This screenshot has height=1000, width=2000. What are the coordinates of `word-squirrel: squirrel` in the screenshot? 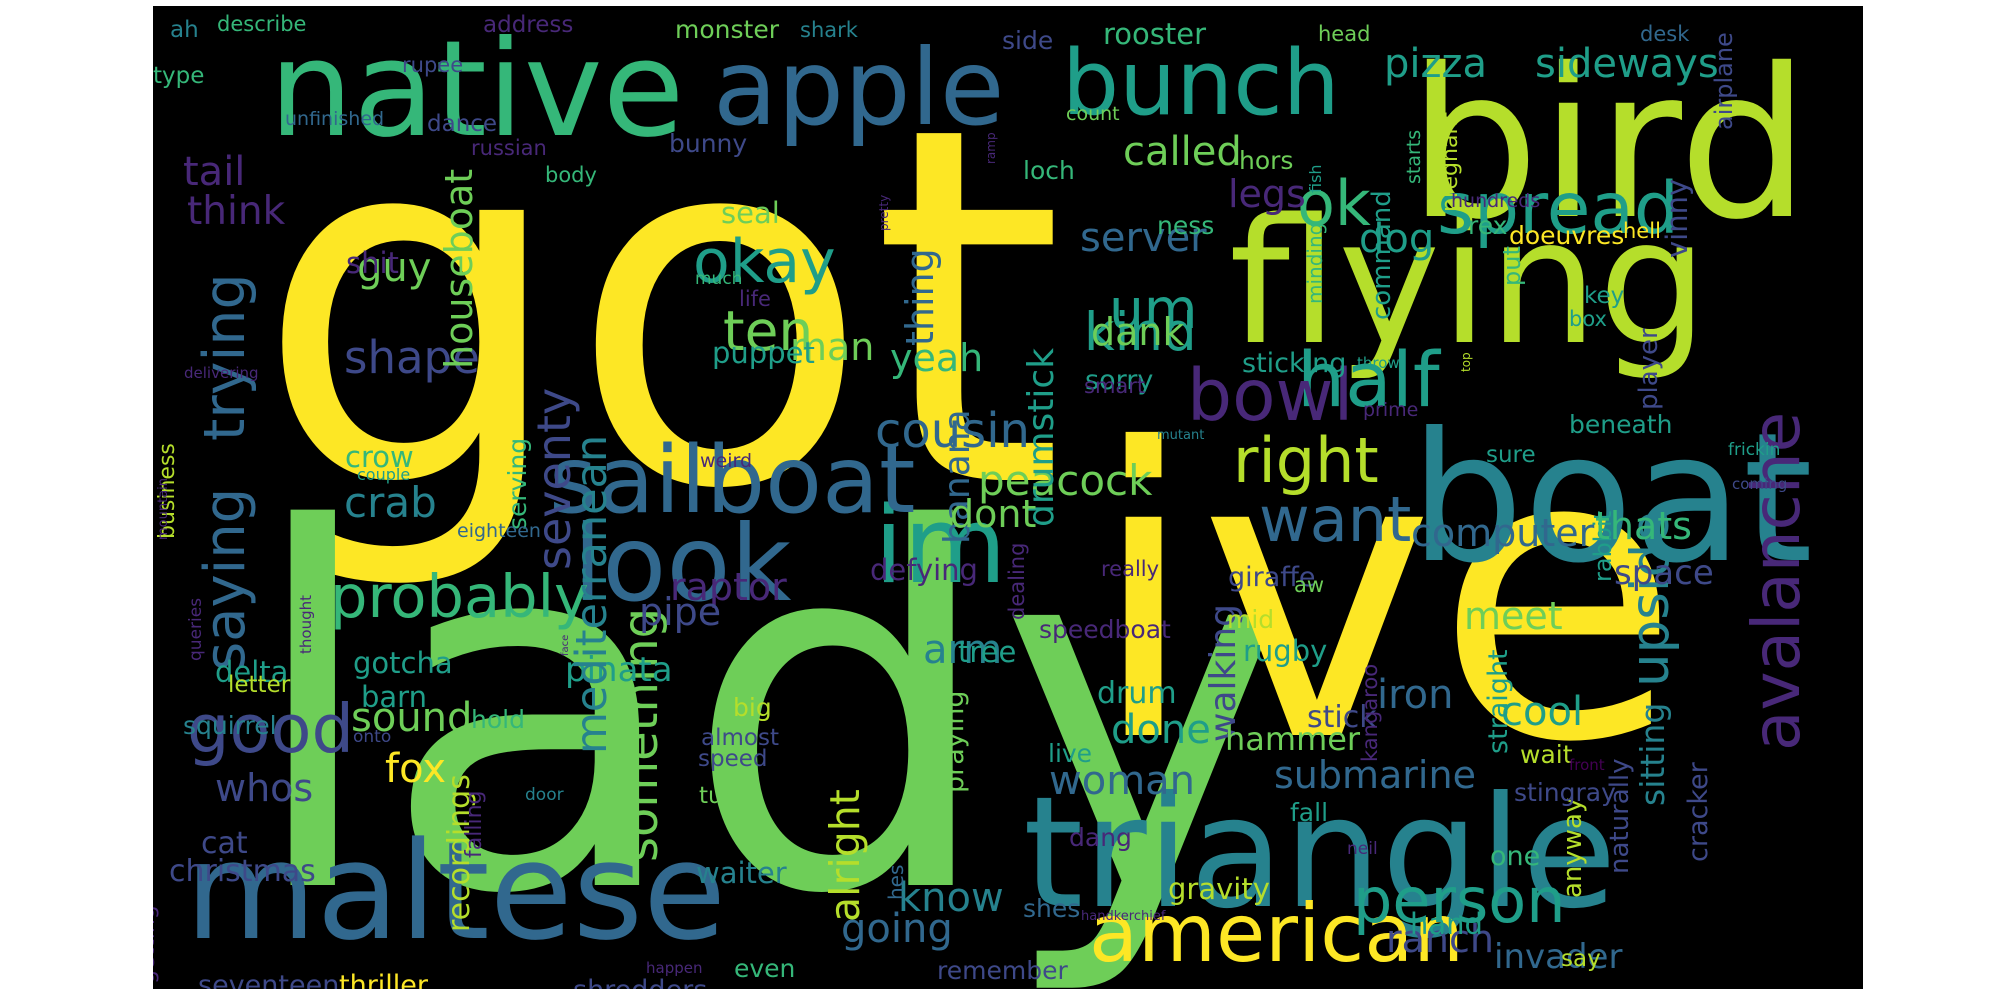 It's located at (230, 725).